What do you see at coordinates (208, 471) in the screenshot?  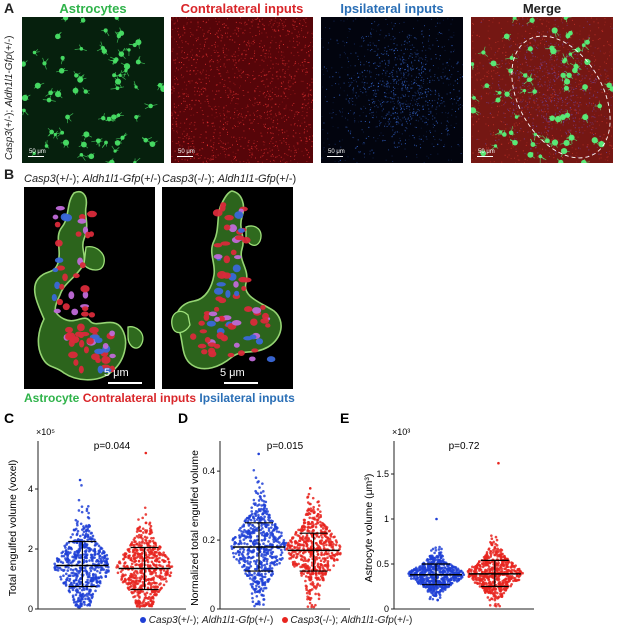 I see `y-tick-label: 0.4` at bounding box center [208, 471].